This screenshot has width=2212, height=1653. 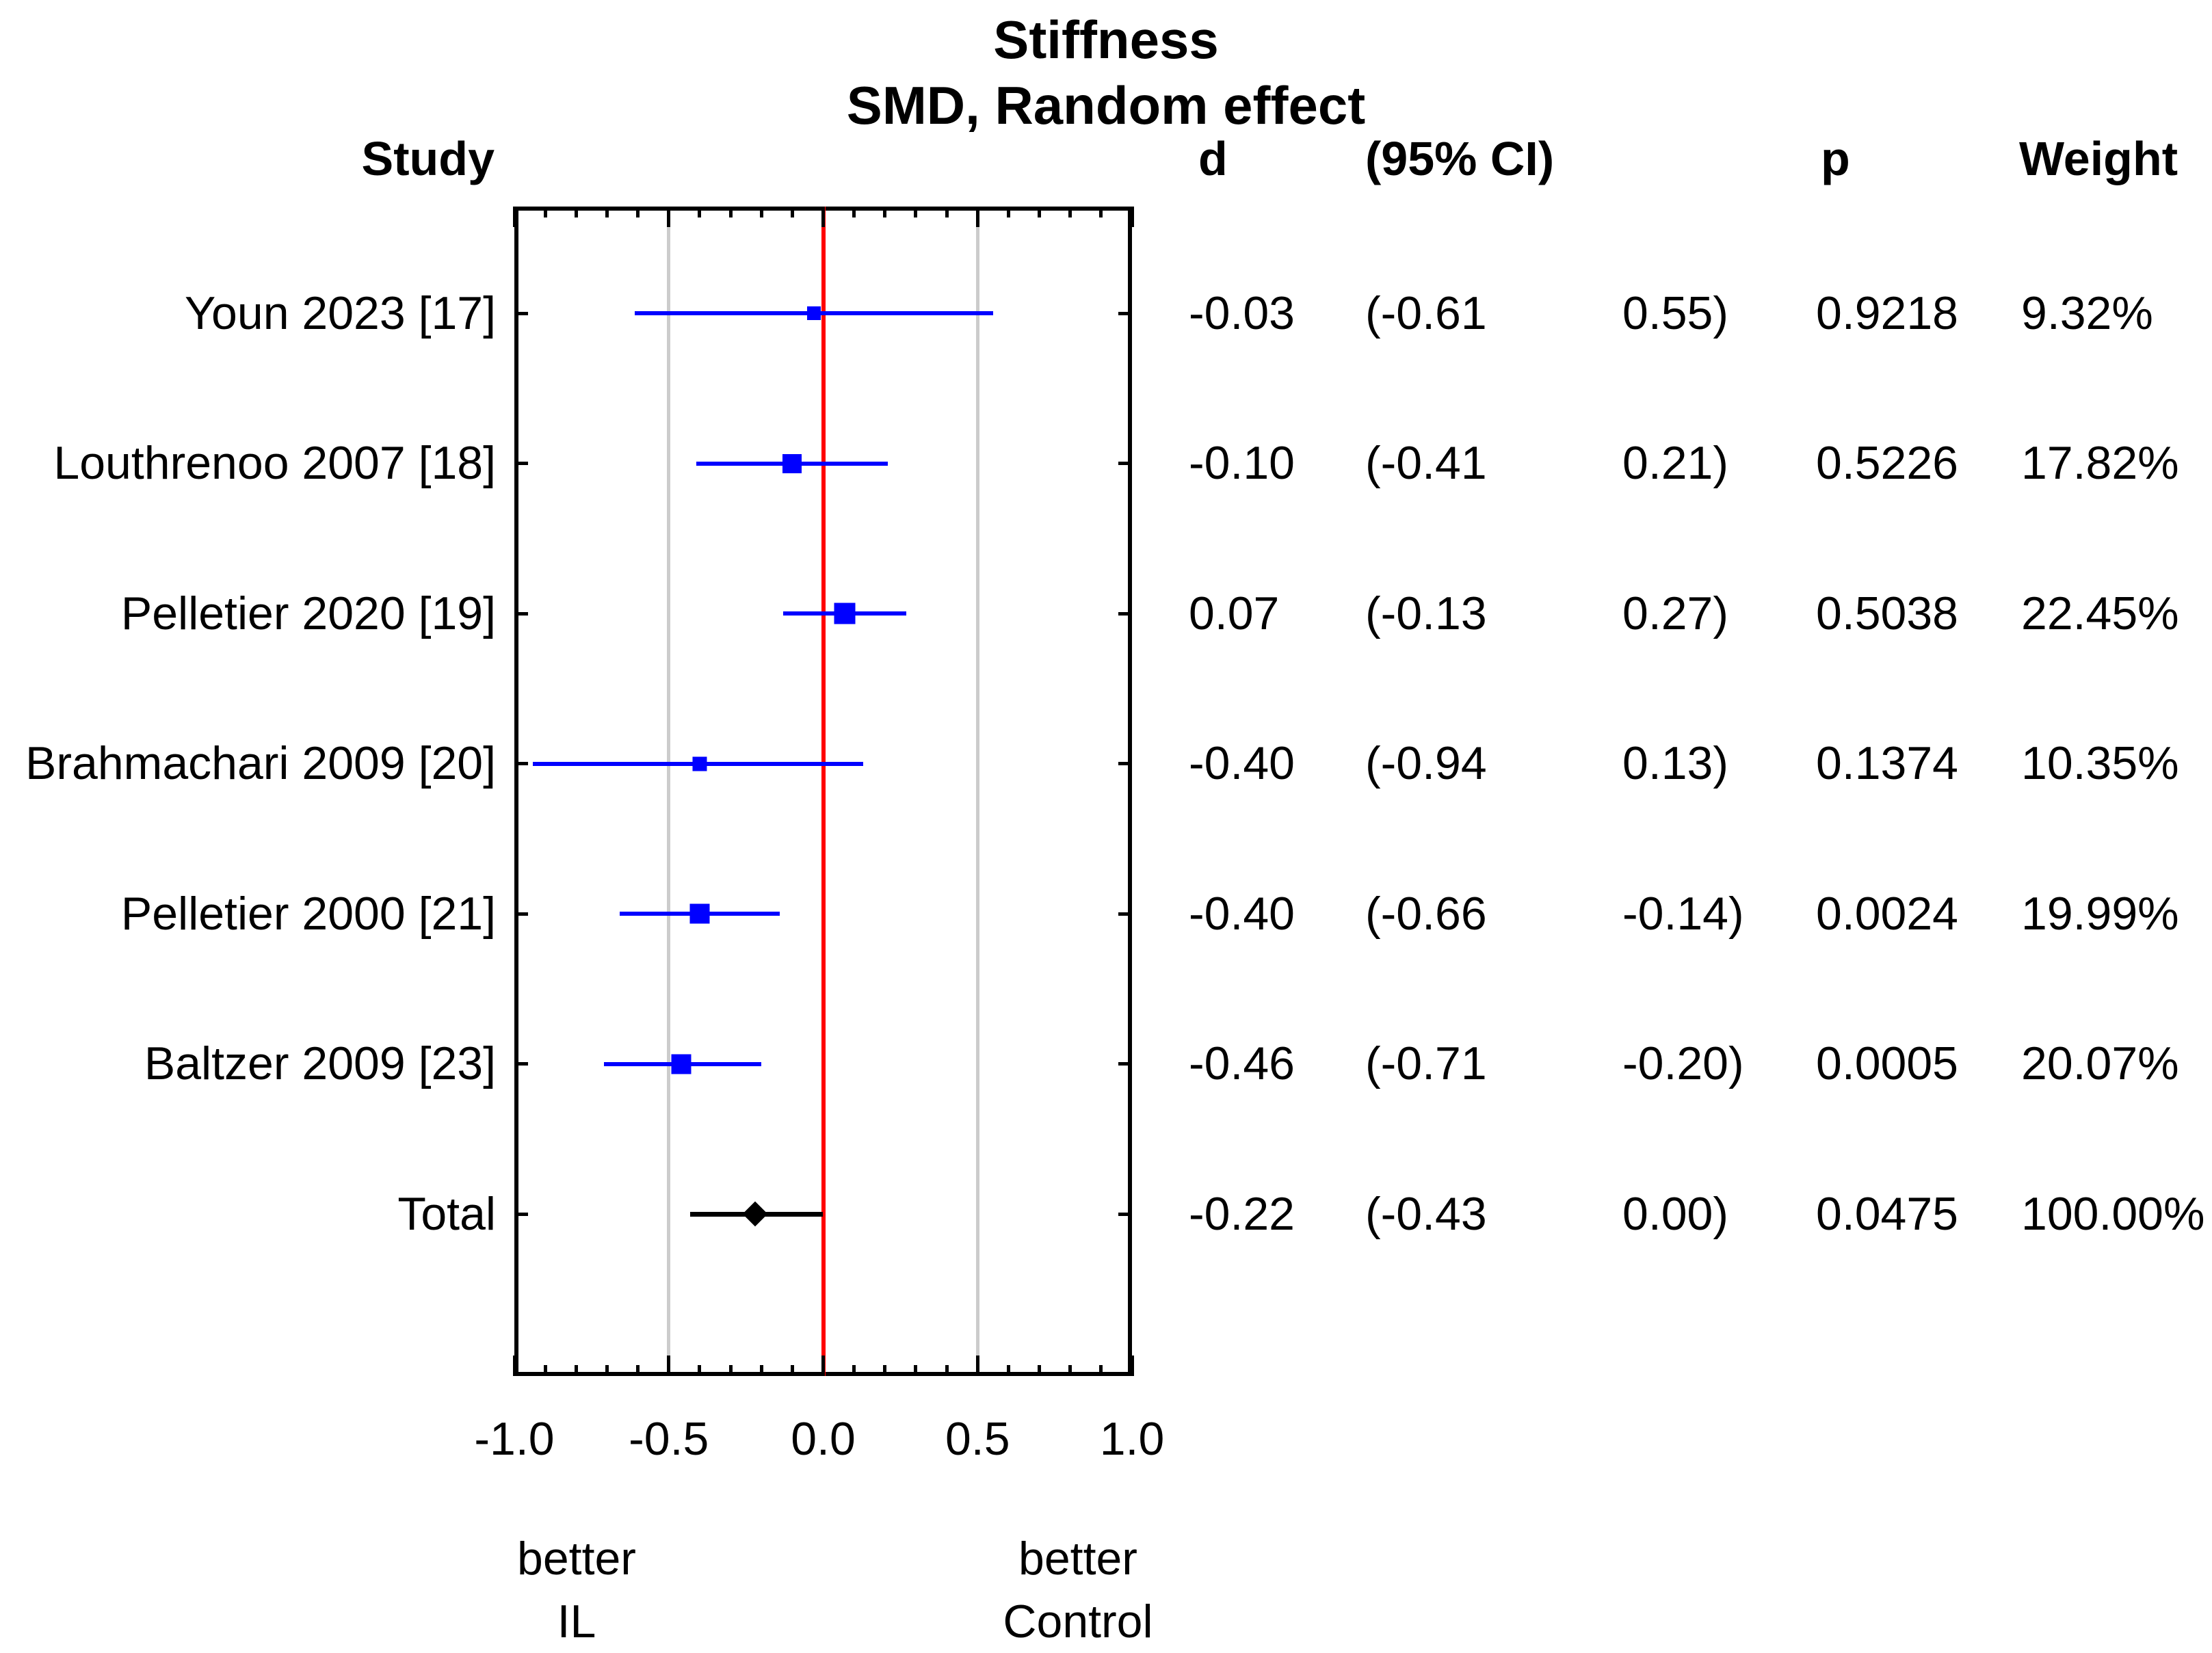 What do you see at coordinates (1675, 763) in the screenshot?
I see `ci-upper: 0.13)` at bounding box center [1675, 763].